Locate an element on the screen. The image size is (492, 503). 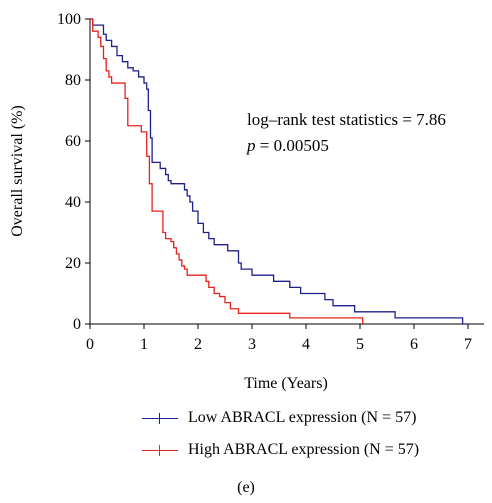
p-symbol: p is located at coordinates (251, 145).